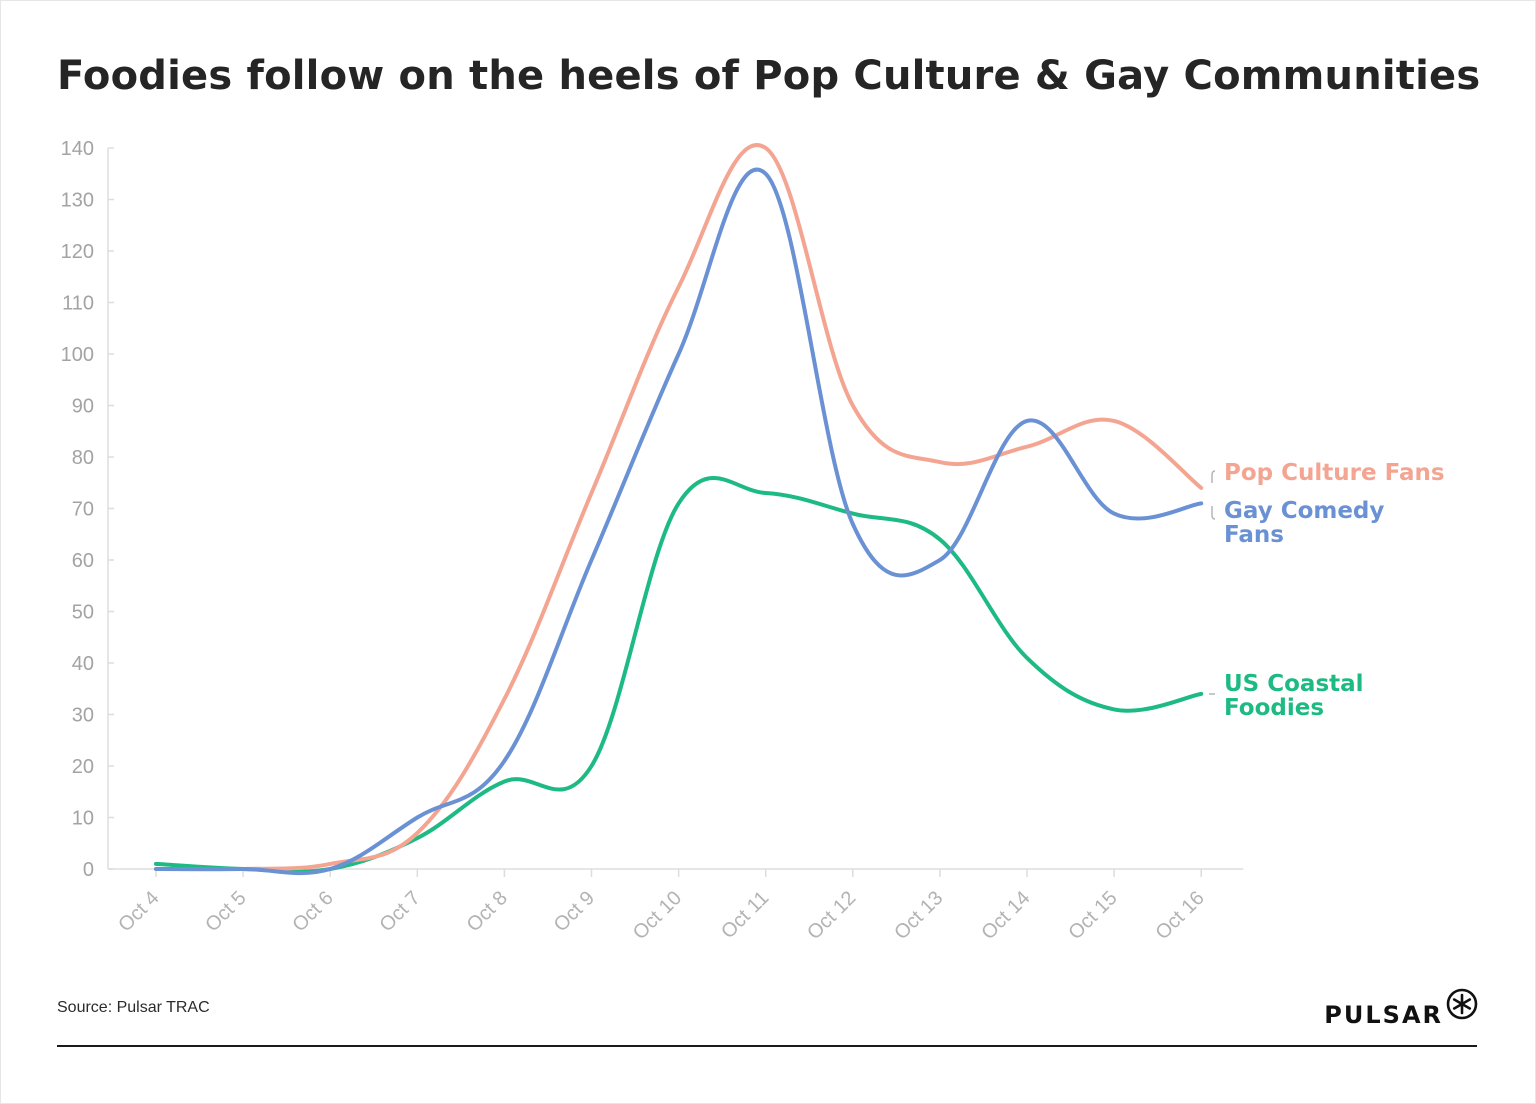 Image resolution: width=1536 pixels, height=1104 pixels. I want to click on y-tick-label: 80, so click(83, 458).